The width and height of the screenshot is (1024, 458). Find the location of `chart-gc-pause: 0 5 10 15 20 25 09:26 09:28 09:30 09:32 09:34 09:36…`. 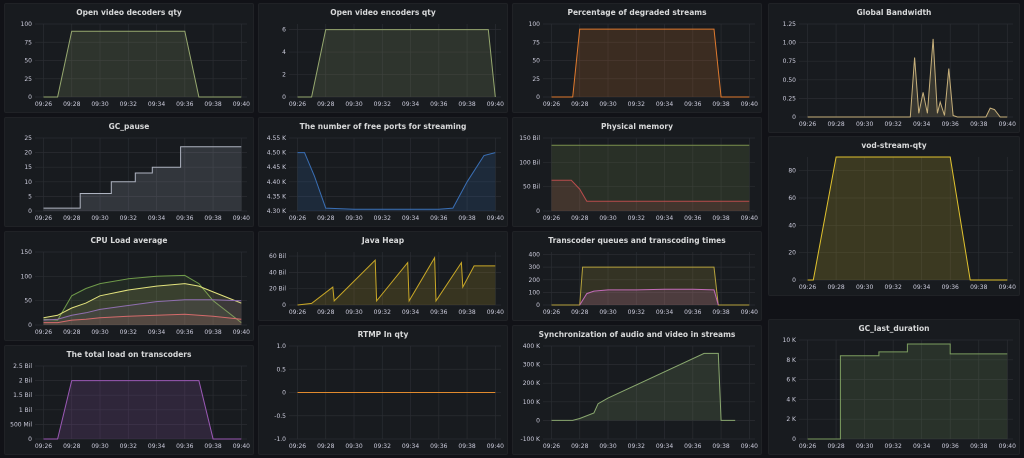

chart-gc-pause: 0 5 10 15 20 25 09:26 09:28 09:30 09:32 09:34 09:36… is located at coordinates (137, 178).